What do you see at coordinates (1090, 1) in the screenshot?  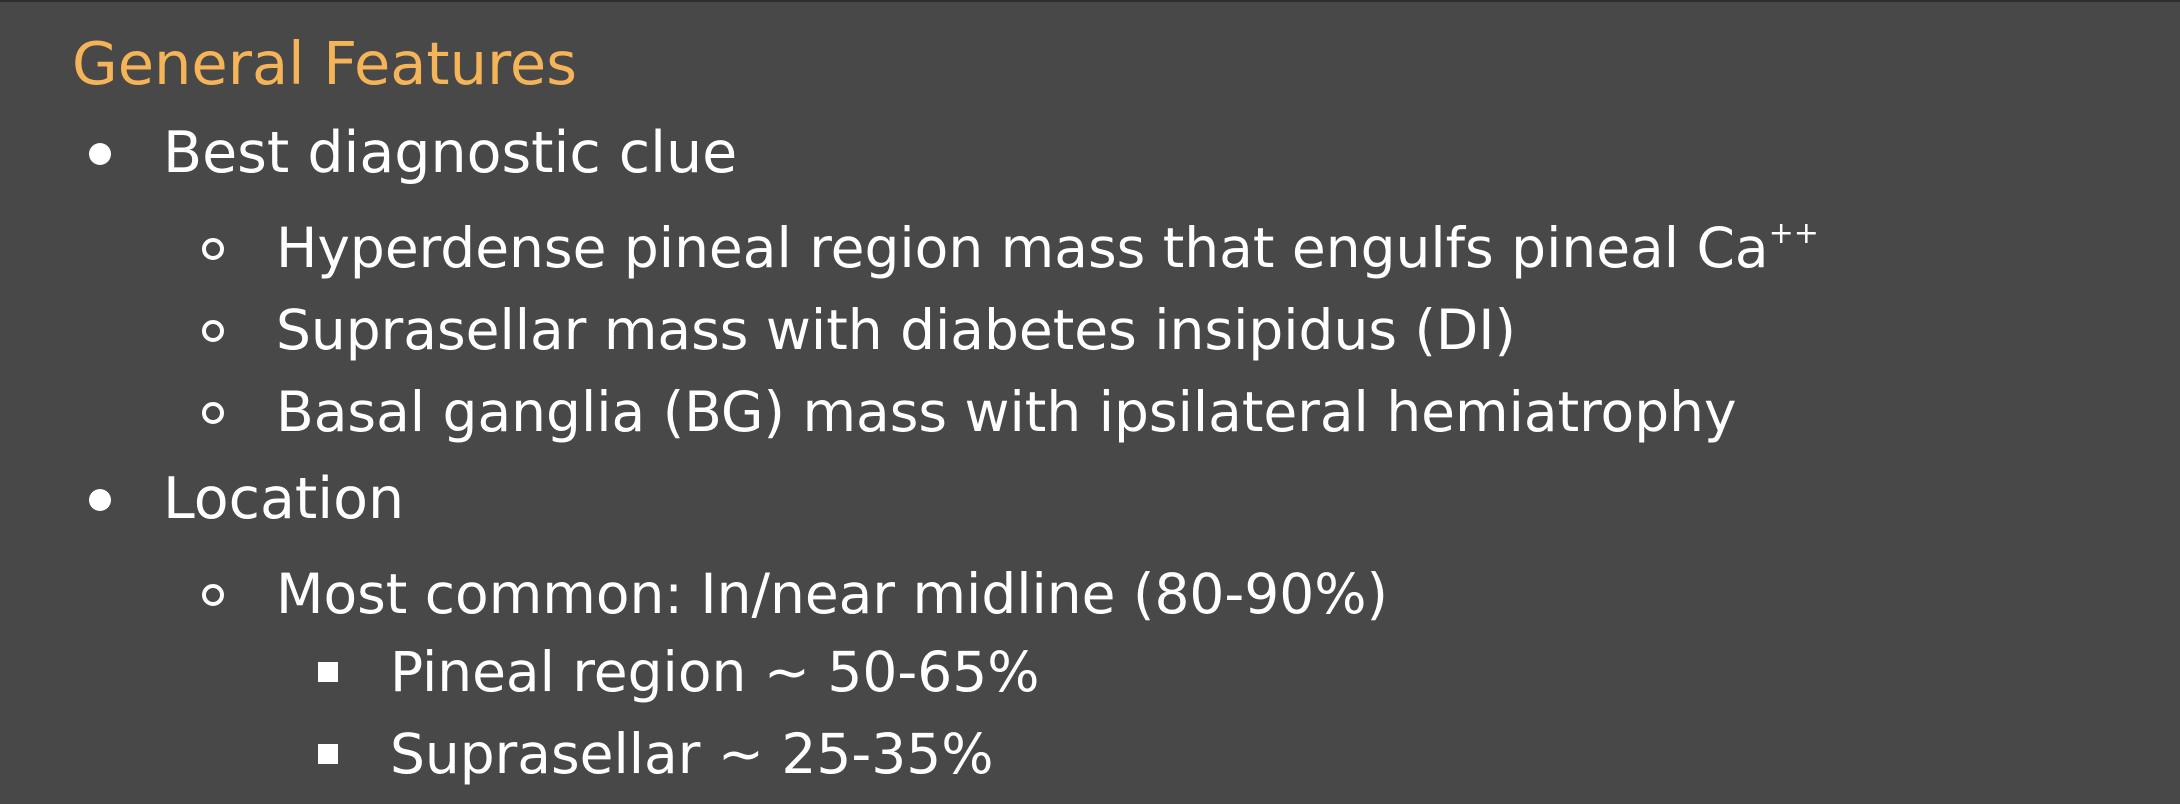 I see `slide-top-border` at bounding box center [1090, 1].